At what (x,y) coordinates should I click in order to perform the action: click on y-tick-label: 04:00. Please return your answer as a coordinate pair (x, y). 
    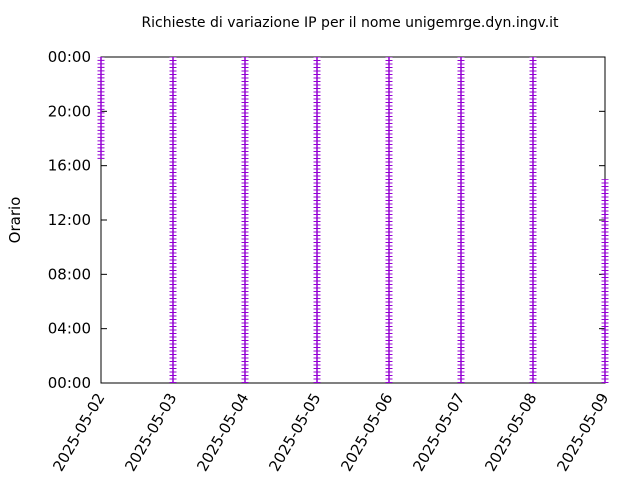
    Looking at the image, I should click on (69, 329).